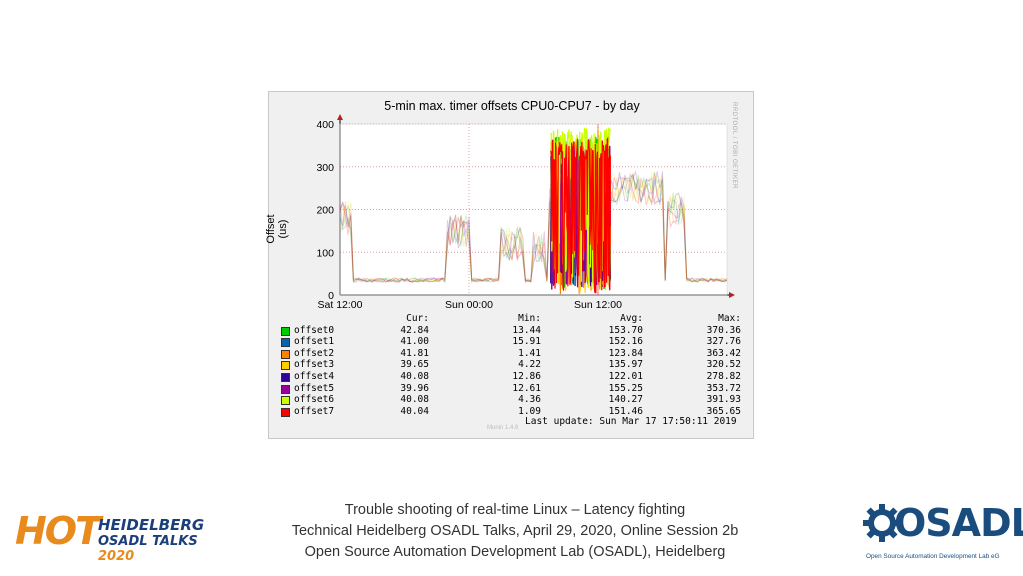 This screenshot has height=576, width=1023. I want to click on series-history-offset3, so click(533, 227).